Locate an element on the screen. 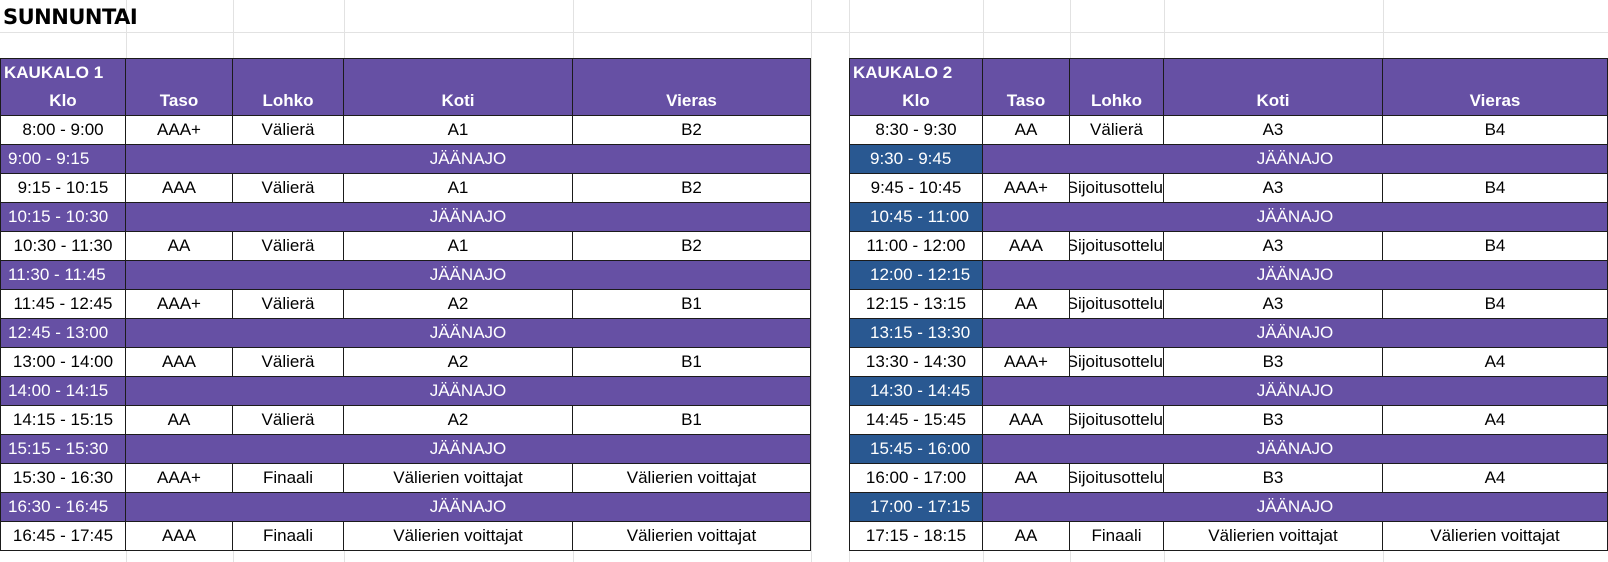 The width and height of the screenshot is (1608, 562). rink-title: KAUKALO 1 is located at coordinates (63, 73).